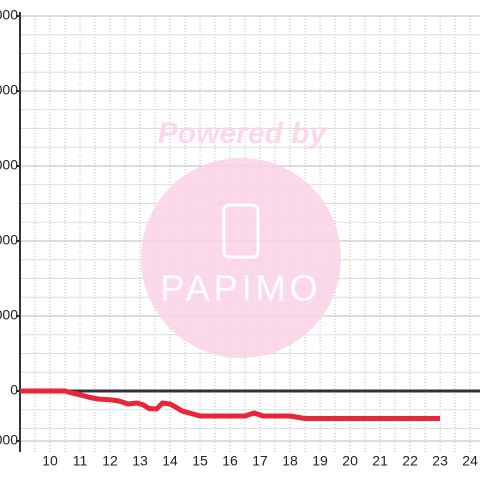 The width and height of the screenshot is (480, 480). Describe the element at coordinates (9, 165) in the screenshot. I see `y-tick-label: 90,000` at that location.